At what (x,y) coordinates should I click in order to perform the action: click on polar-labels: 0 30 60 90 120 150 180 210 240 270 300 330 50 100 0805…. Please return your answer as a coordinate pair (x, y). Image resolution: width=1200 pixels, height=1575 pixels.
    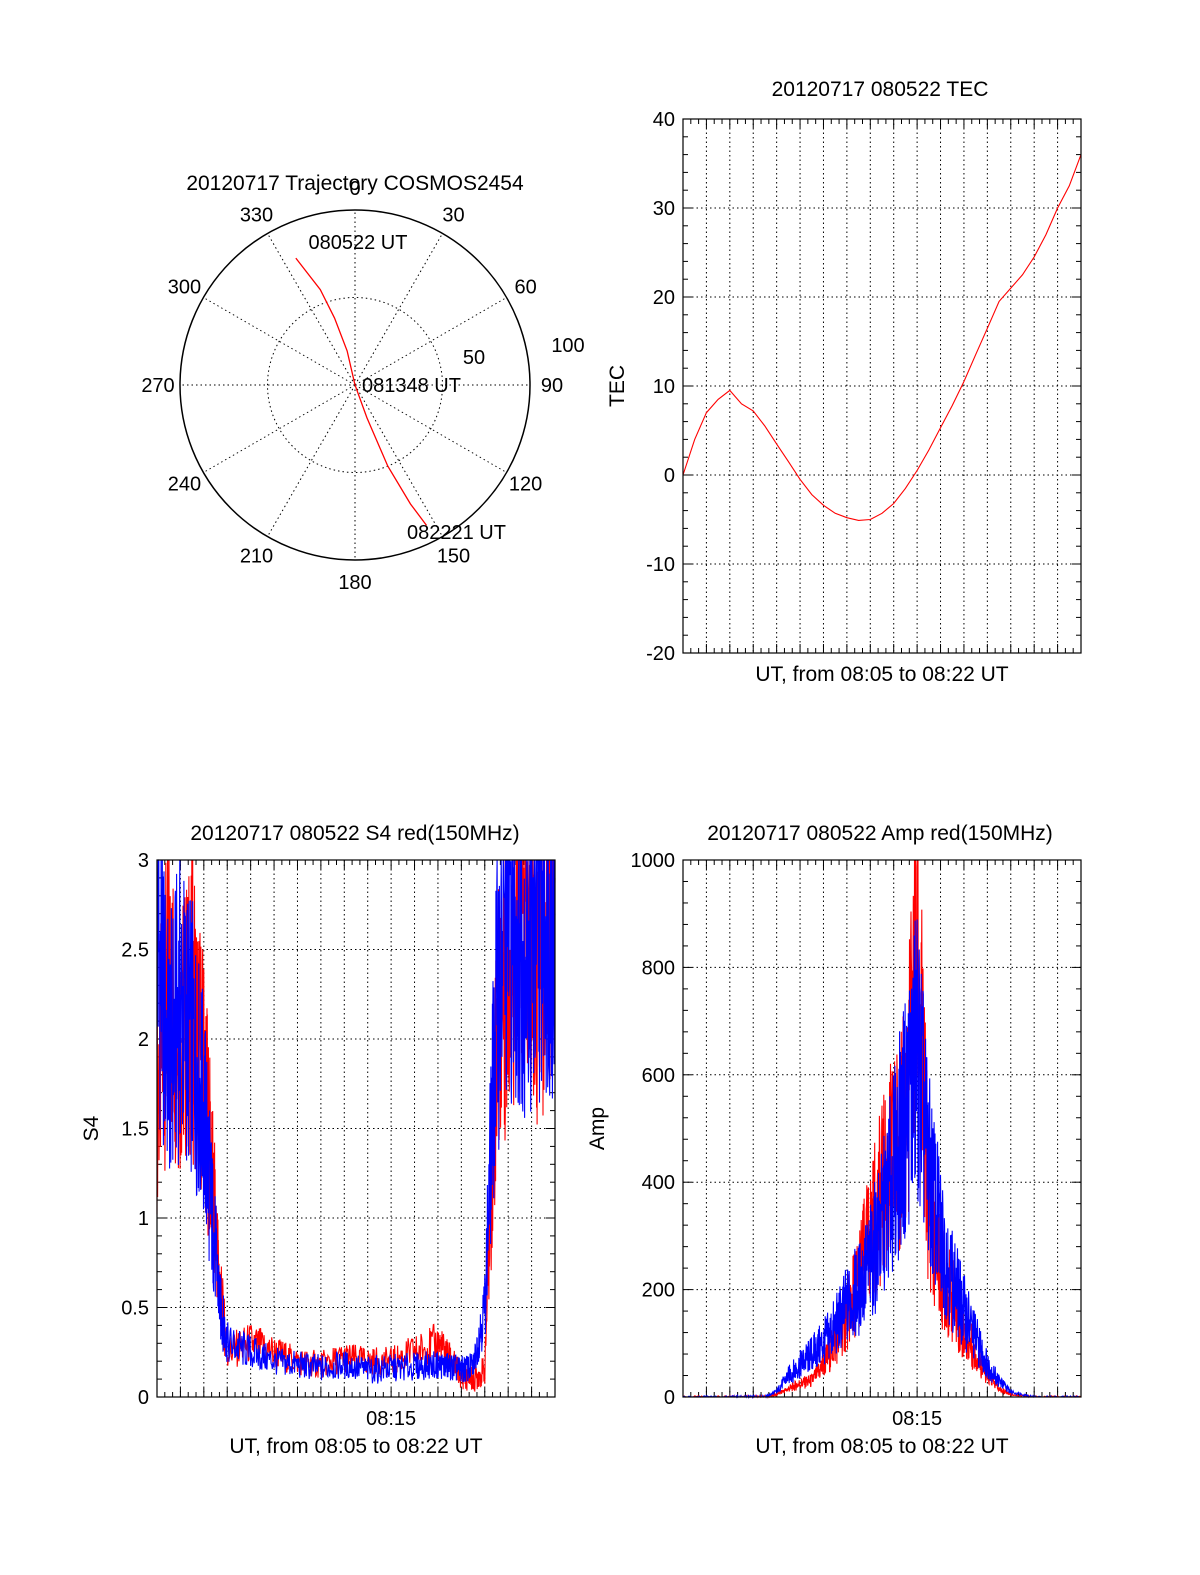
    Looking at the image, I should click on (362, 386).